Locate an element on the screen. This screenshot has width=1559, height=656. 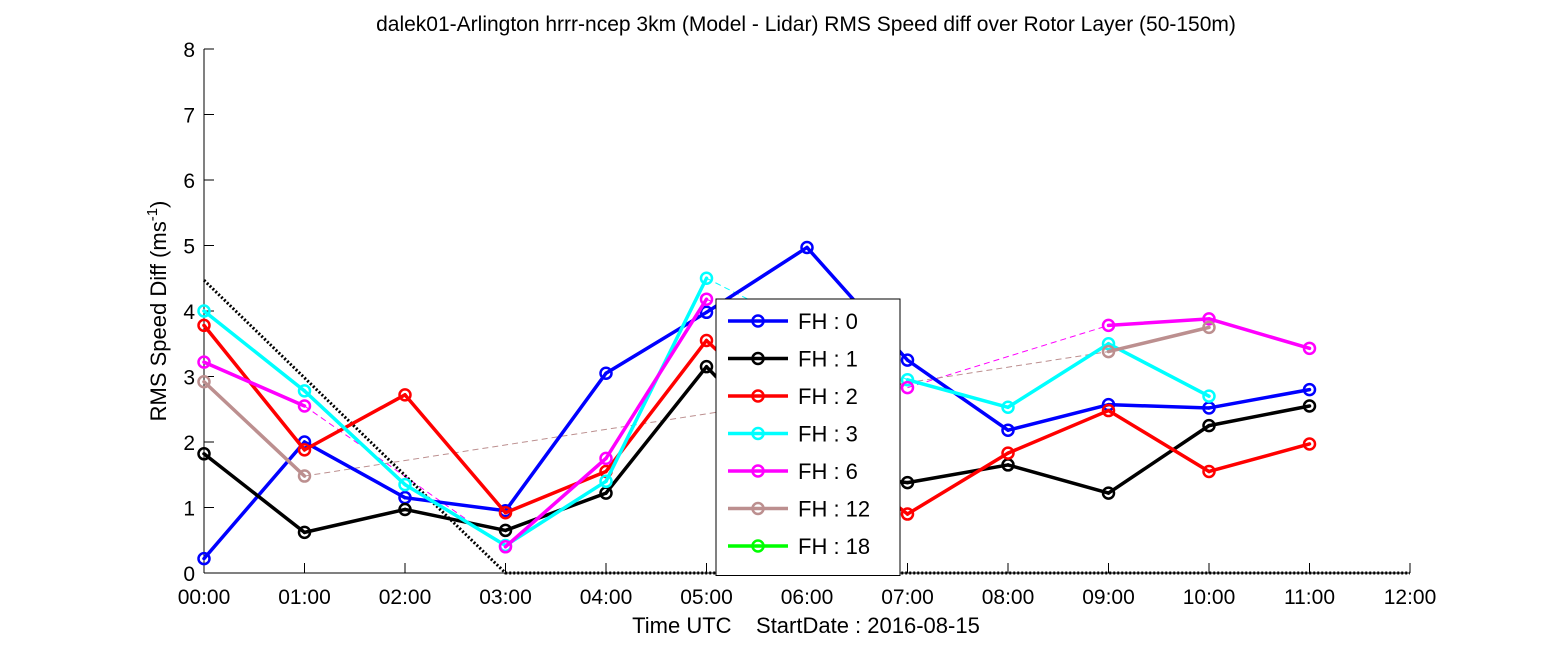
legend-label: FH : 0 is located at coordinates (828, 321).